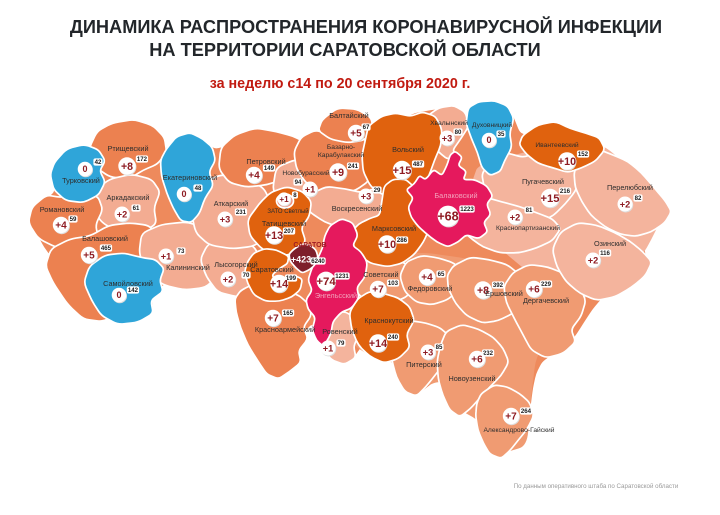  I want to click on svg-text: 103, so click(393, 283).